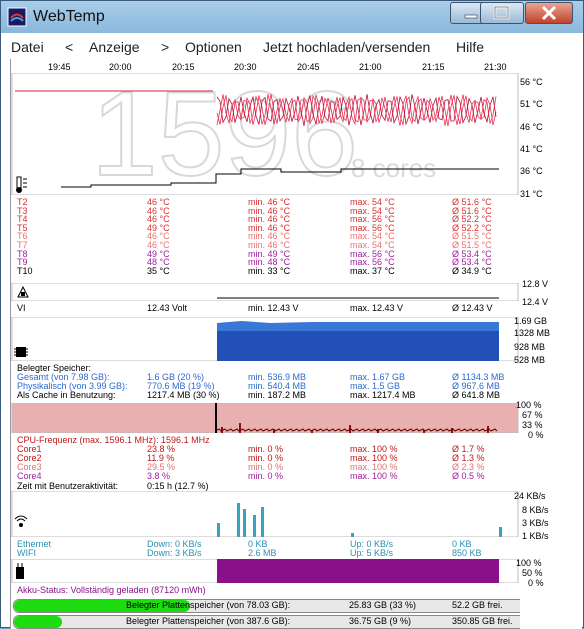  What do you see at coordinates (114, 47) in the screenshot?
I see `menu-anzeige: Anzeige` at bounding box center [114, 47].